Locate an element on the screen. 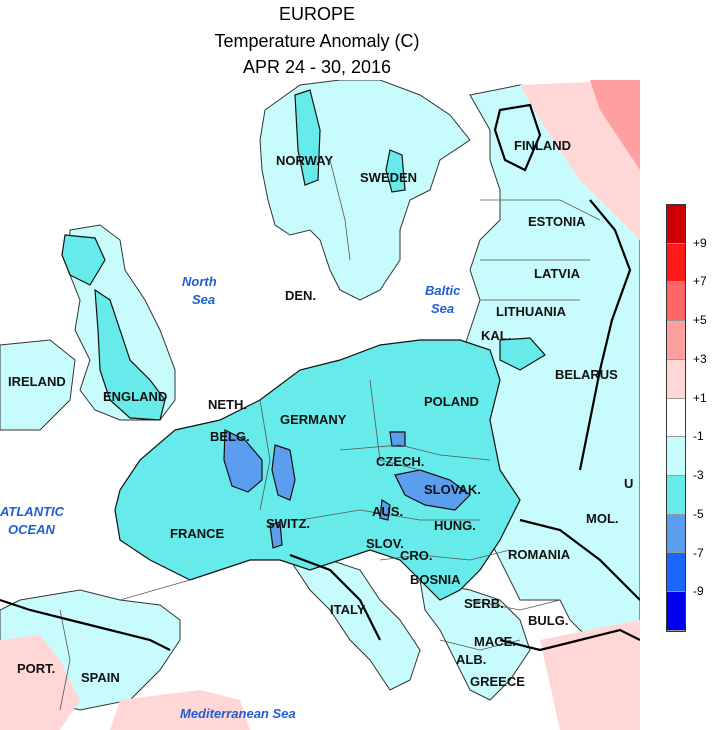  land-pink is located at coordinates (615, 125).